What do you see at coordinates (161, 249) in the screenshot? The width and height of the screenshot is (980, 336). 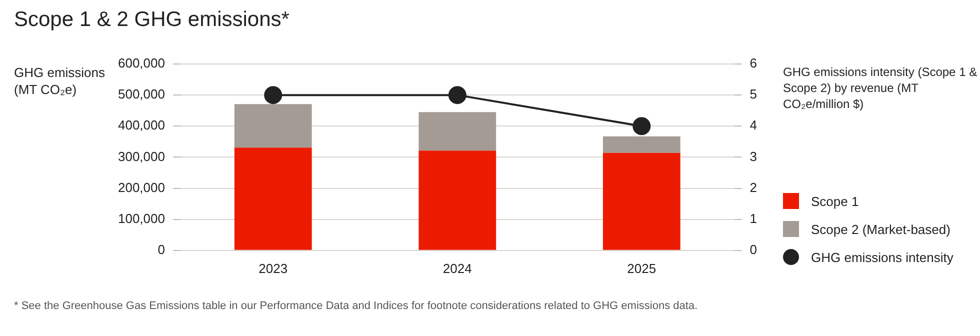 I see `y-tick-label: 0` at bounding box center [161, 249].